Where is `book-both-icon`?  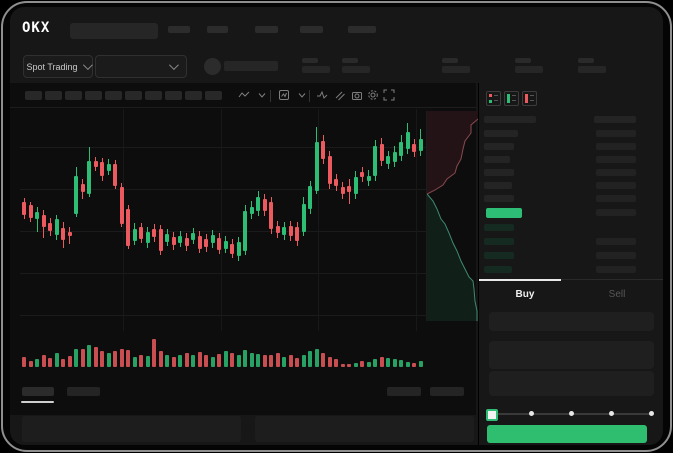
book-both-icon is located at coordinates (493, 98).